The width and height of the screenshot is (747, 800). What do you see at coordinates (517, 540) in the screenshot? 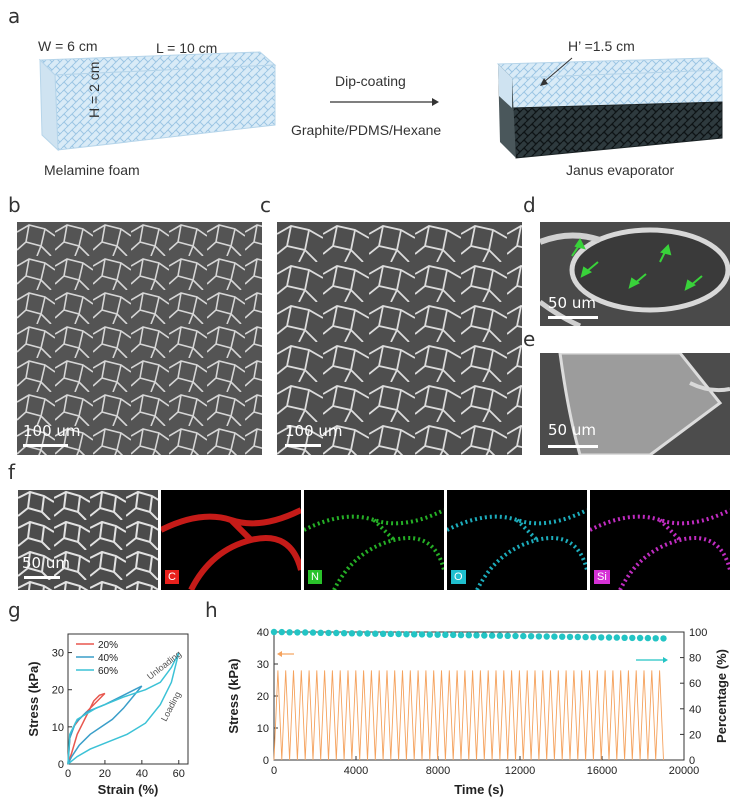
I see `eds-map-o: O` at bounding box center [517, 540].